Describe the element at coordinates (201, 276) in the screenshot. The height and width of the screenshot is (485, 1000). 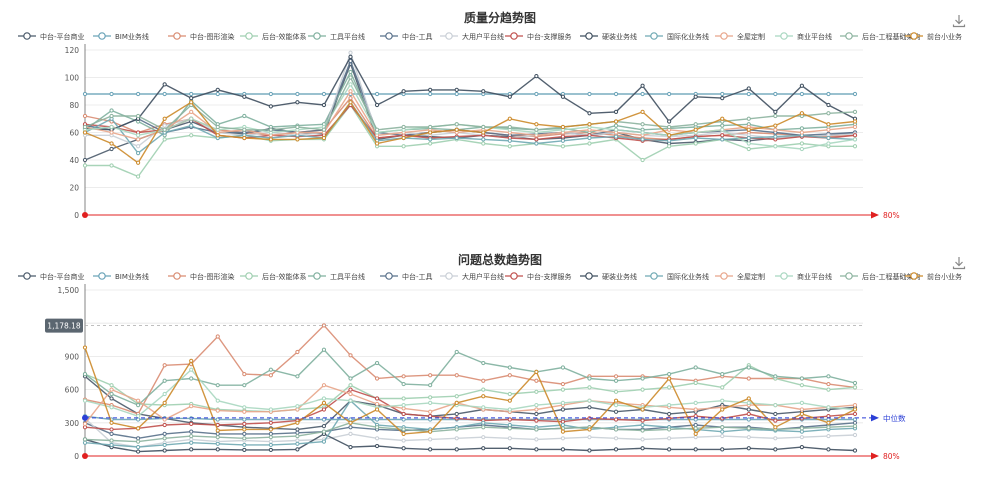
I see `legend-item: 中台-图形渲染` at that location.